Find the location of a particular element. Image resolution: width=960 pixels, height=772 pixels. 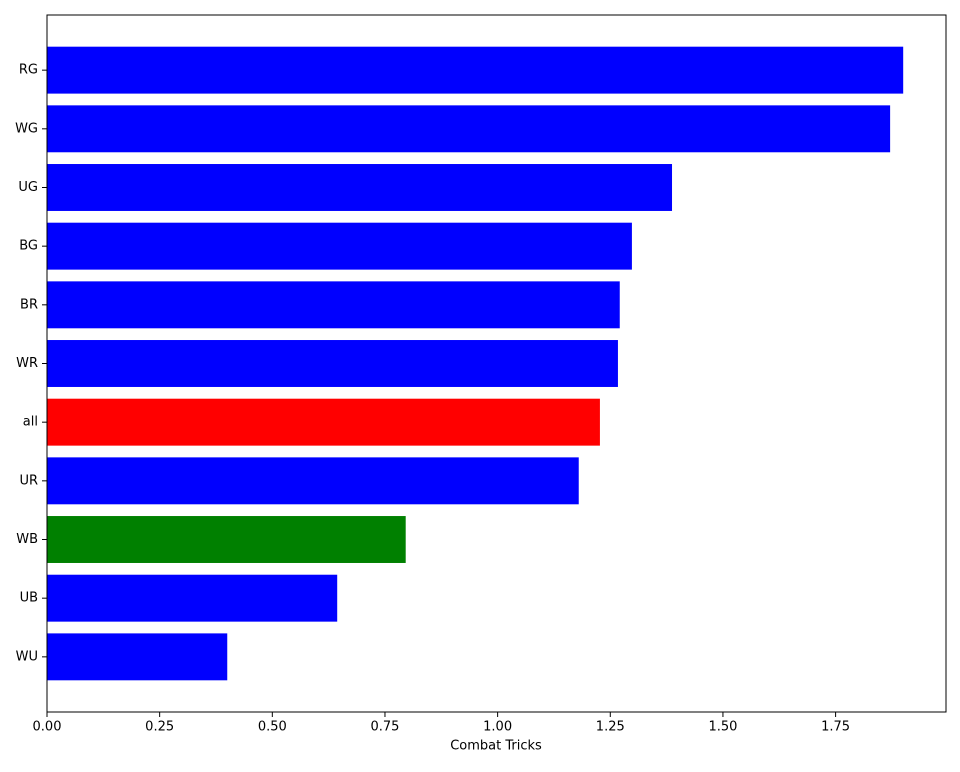

y-tick-label: BG is located at coordinates (28, 246).